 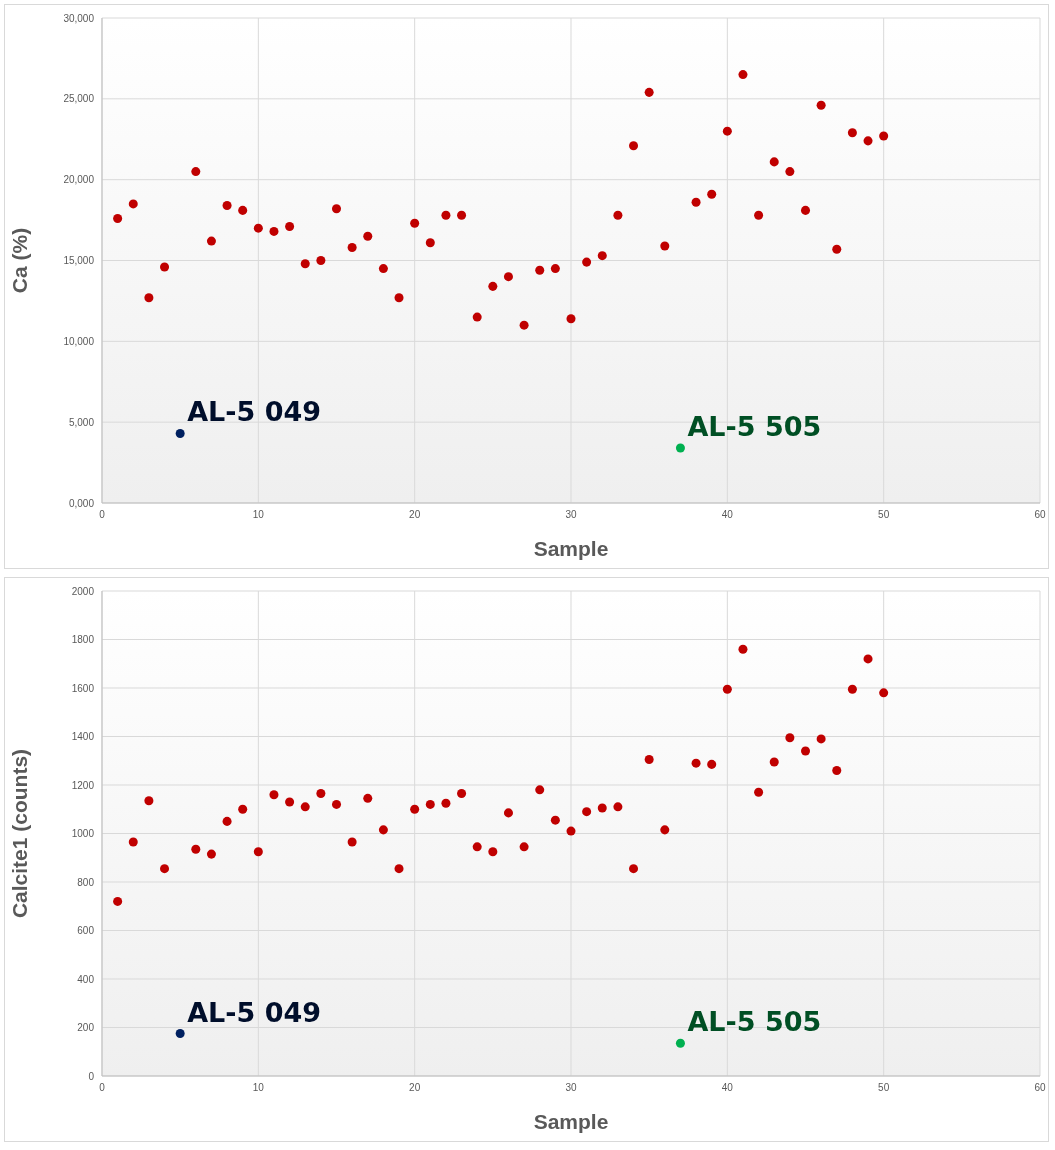 I want to click on y-tick-label: 1600, so click(x=83, y=688).